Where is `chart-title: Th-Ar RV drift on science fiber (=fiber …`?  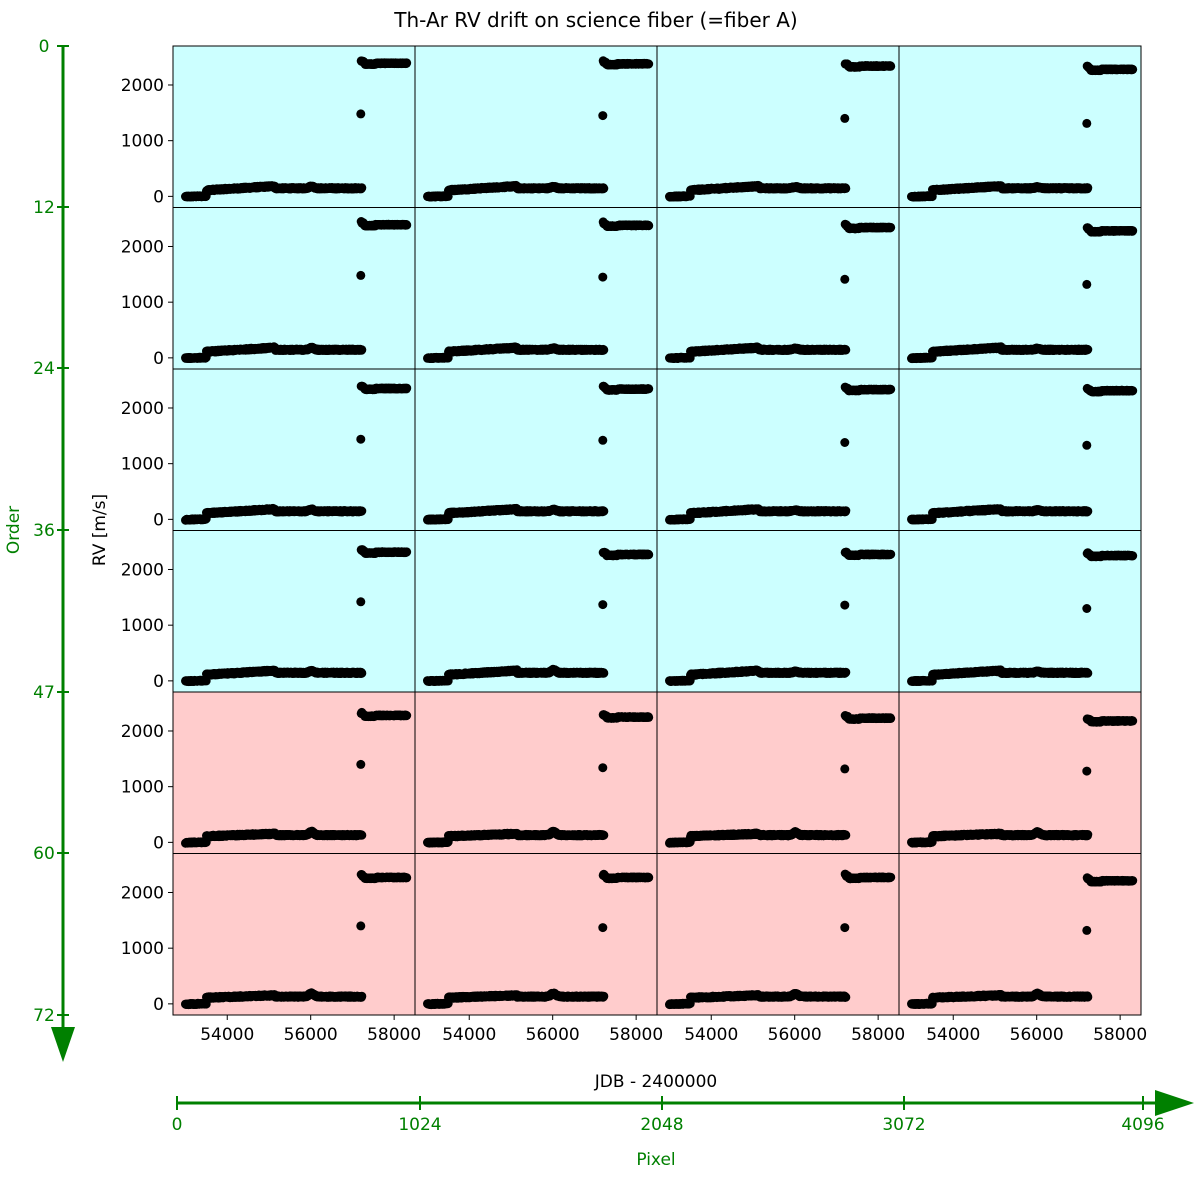 chart-title: Th-Ar RV drift on science fiber (=fiber … is located at coordinates (595, 20).